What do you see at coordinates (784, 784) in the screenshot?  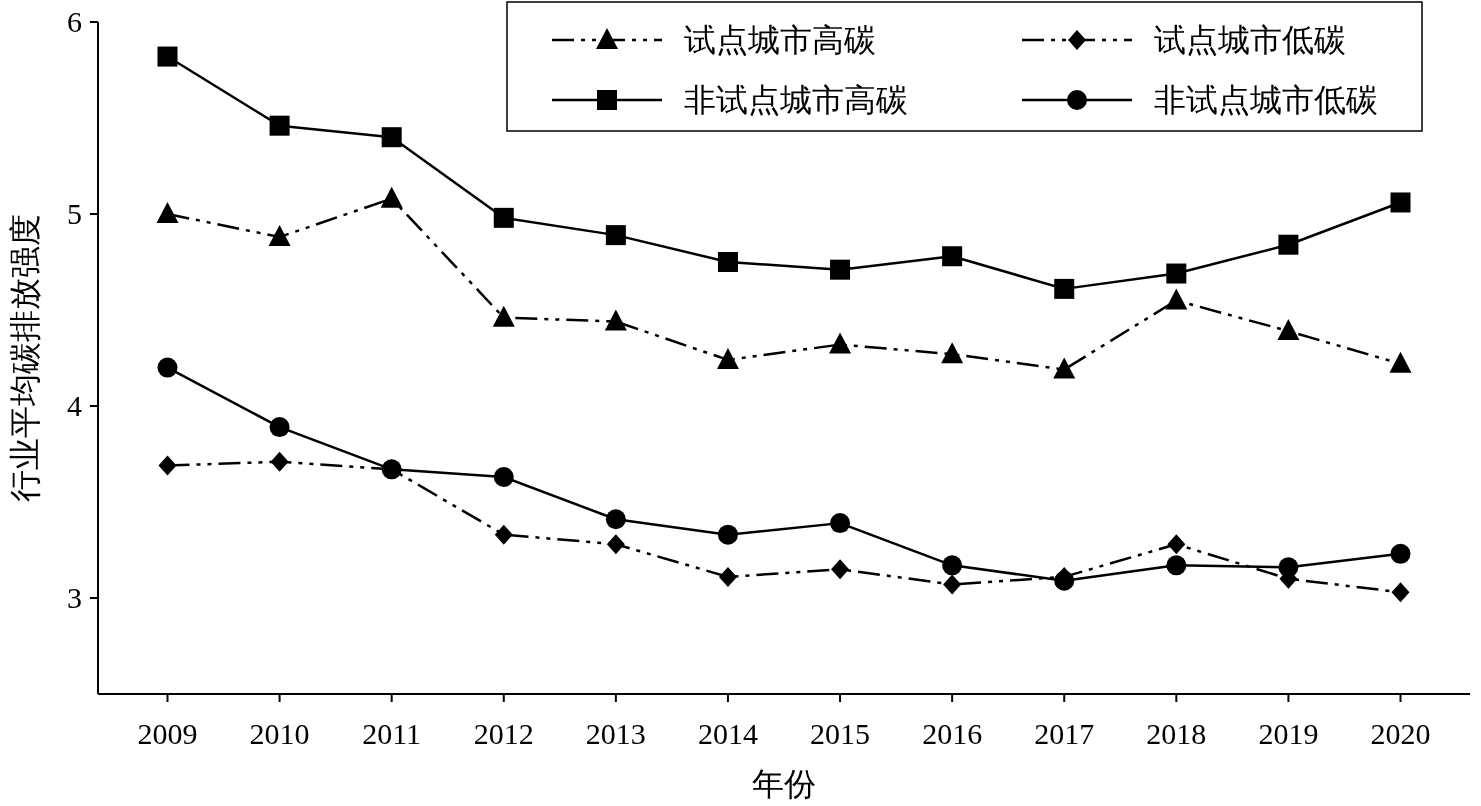 I see `x-axis-title: 年份` at bounding box center [784, 784].